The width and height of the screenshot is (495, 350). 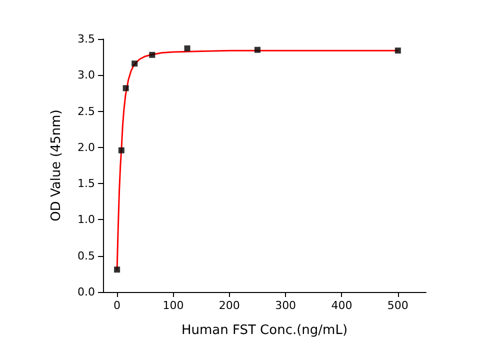 What do you see at coordinates (86, 111) in the screenshot?
I see `y-tick-label: 2.5` at bounding box center [86, 111].